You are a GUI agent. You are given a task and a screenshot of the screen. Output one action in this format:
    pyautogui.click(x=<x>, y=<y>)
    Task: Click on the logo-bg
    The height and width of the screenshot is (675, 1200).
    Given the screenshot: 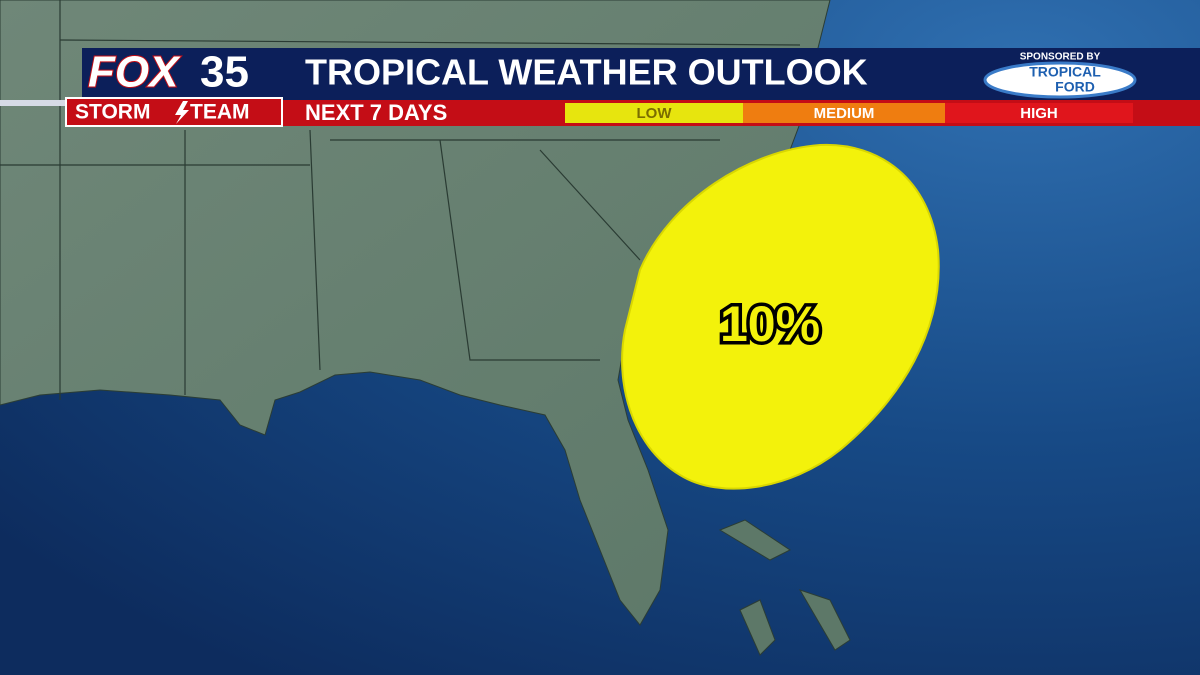 What is the action you would take?
    pyautogui.click(x=182, y=74)
    